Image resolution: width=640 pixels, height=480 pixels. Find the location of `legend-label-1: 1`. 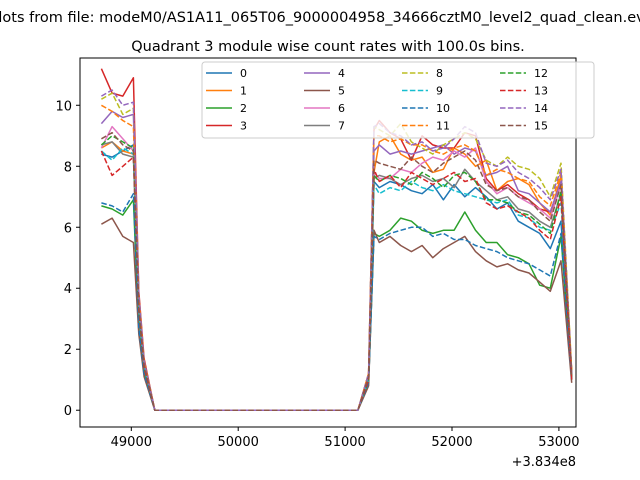

legend-label-1: 1 is located at coordinates (243, 91).